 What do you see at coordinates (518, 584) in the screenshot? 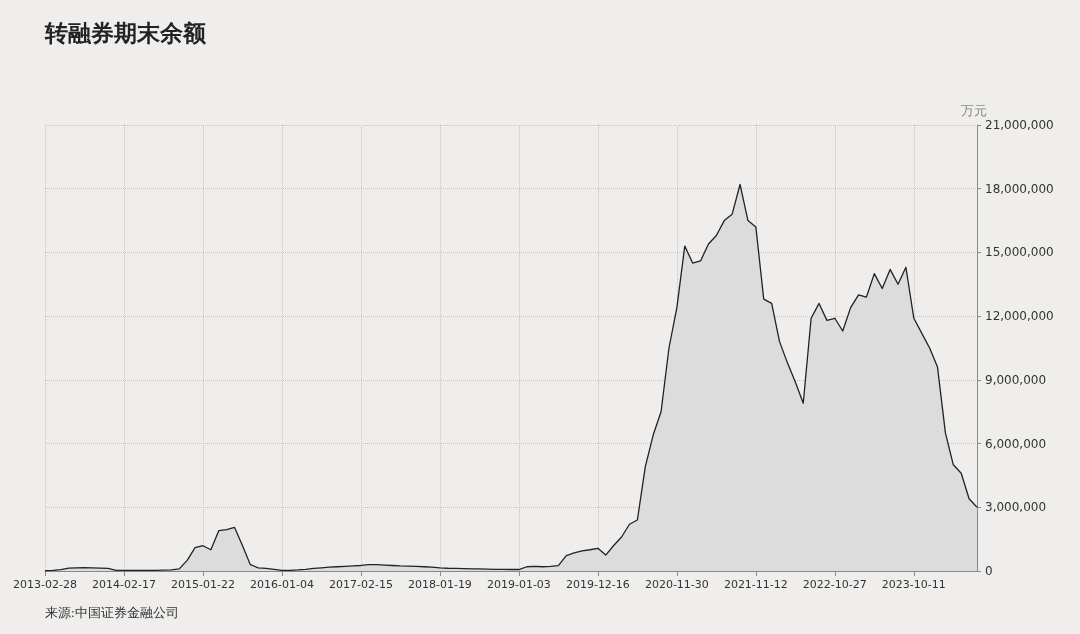
I see `x-tick-label: 2019-01-03` at bounding box center [518, 584].